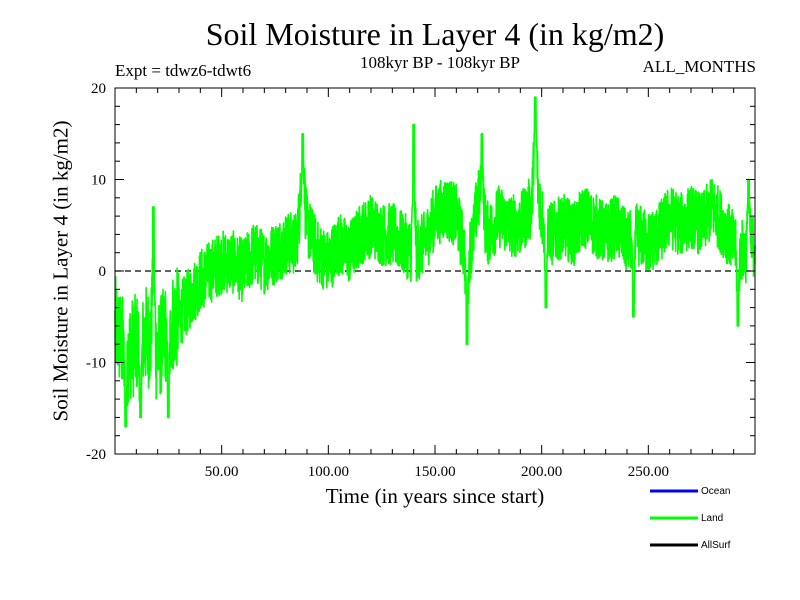 Image resolution: width=800 pixels, height=600 pixels. Describe the element at coordinates (712, 518) in the screenshot. I see `legend-label-land: Land` at that location.